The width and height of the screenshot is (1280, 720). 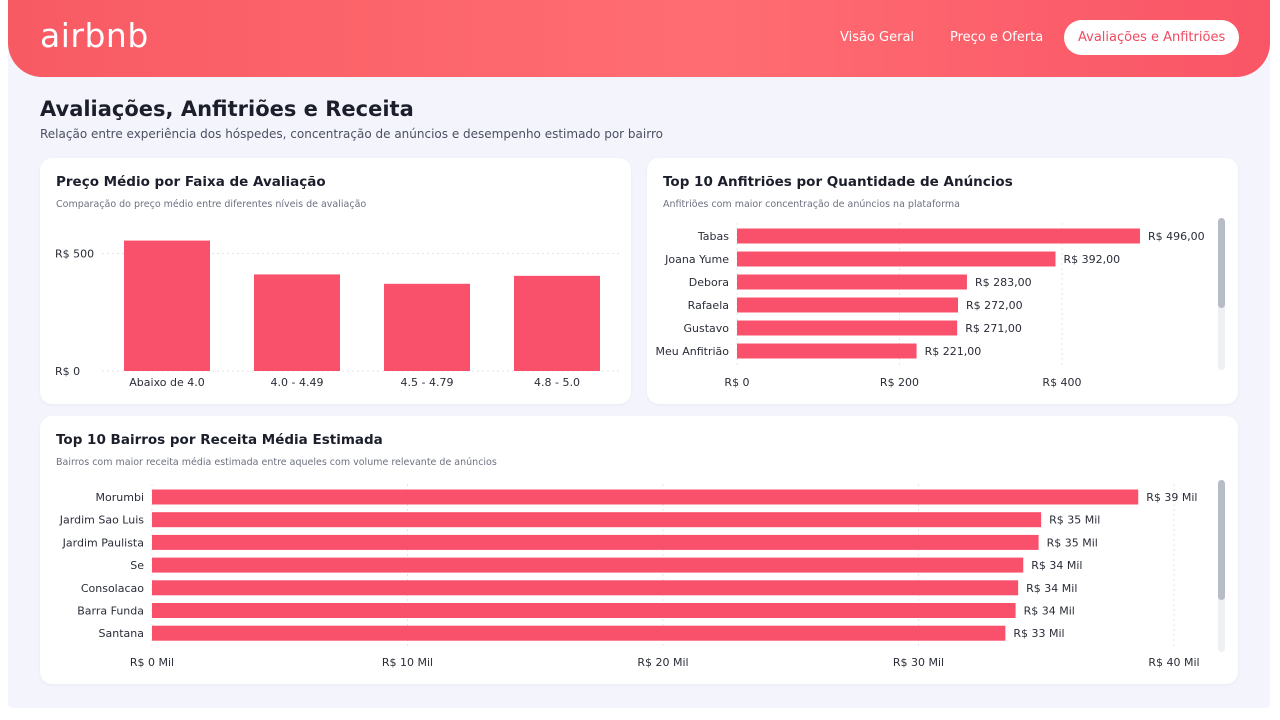 What do you see at coordinates (112, 588) in the screenshot?
I see `category-label: Consolacao` at bounding box center [112, 588].